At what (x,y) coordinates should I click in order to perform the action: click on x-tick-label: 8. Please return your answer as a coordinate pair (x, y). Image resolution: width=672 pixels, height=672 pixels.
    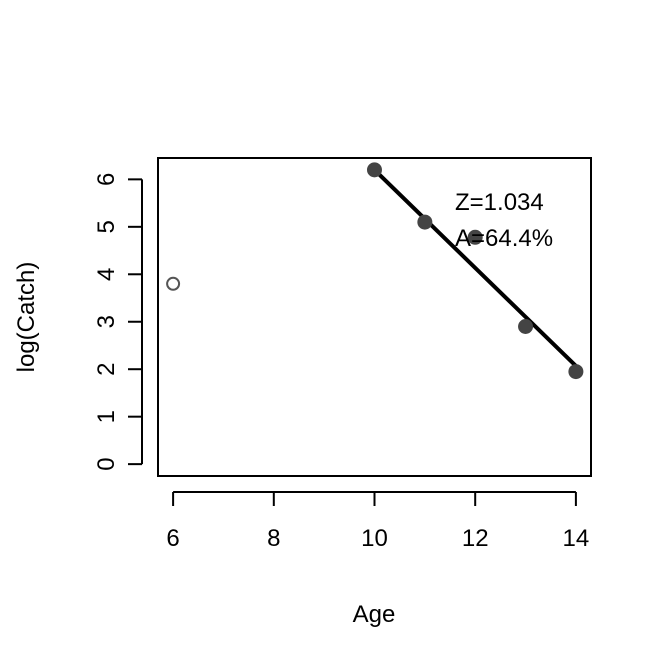
    Looking at the image, I should click on (273, 538).